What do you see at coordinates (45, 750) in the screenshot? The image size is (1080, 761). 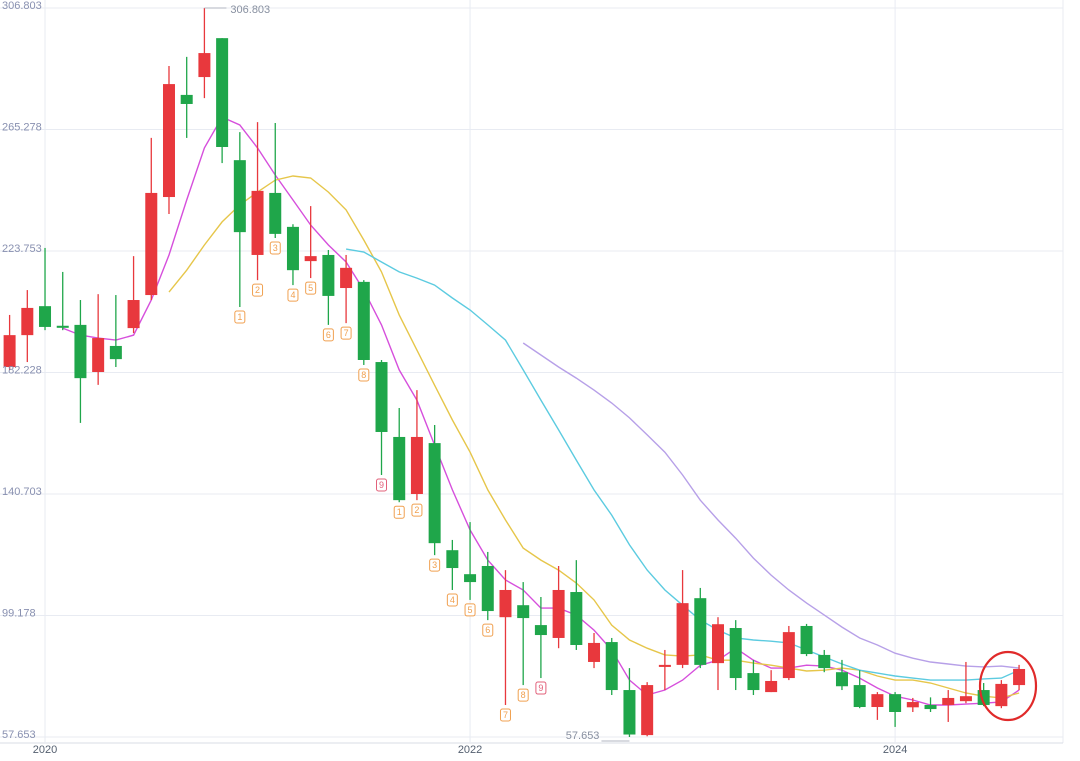 I see `x-tick-label: 2020` at bounding box center [45, 750].